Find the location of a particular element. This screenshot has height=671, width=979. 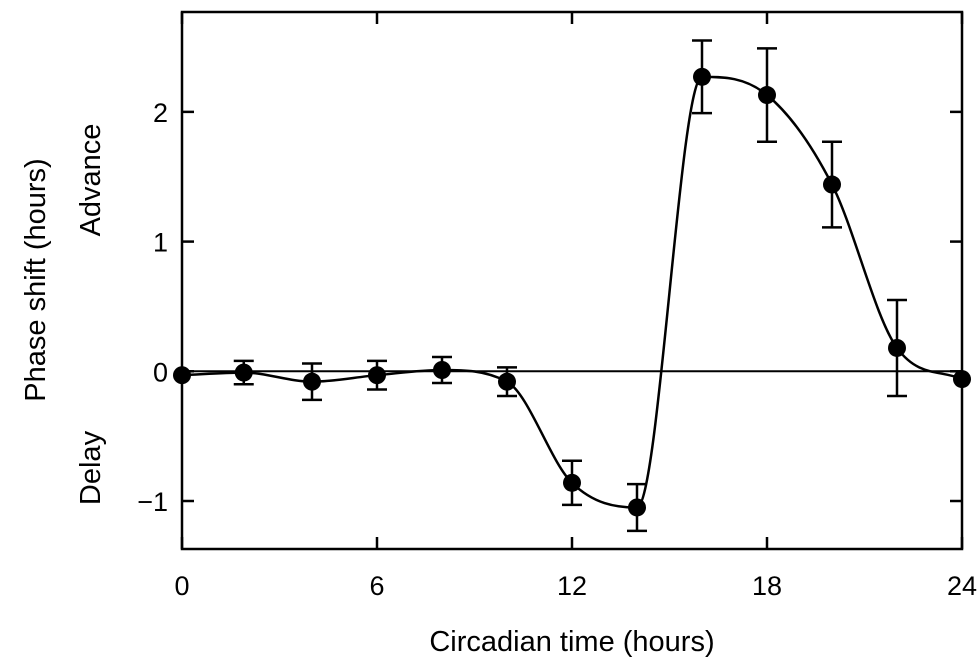

x-axis-label: Circadian time (hours) is located at coordinates (571, 642).